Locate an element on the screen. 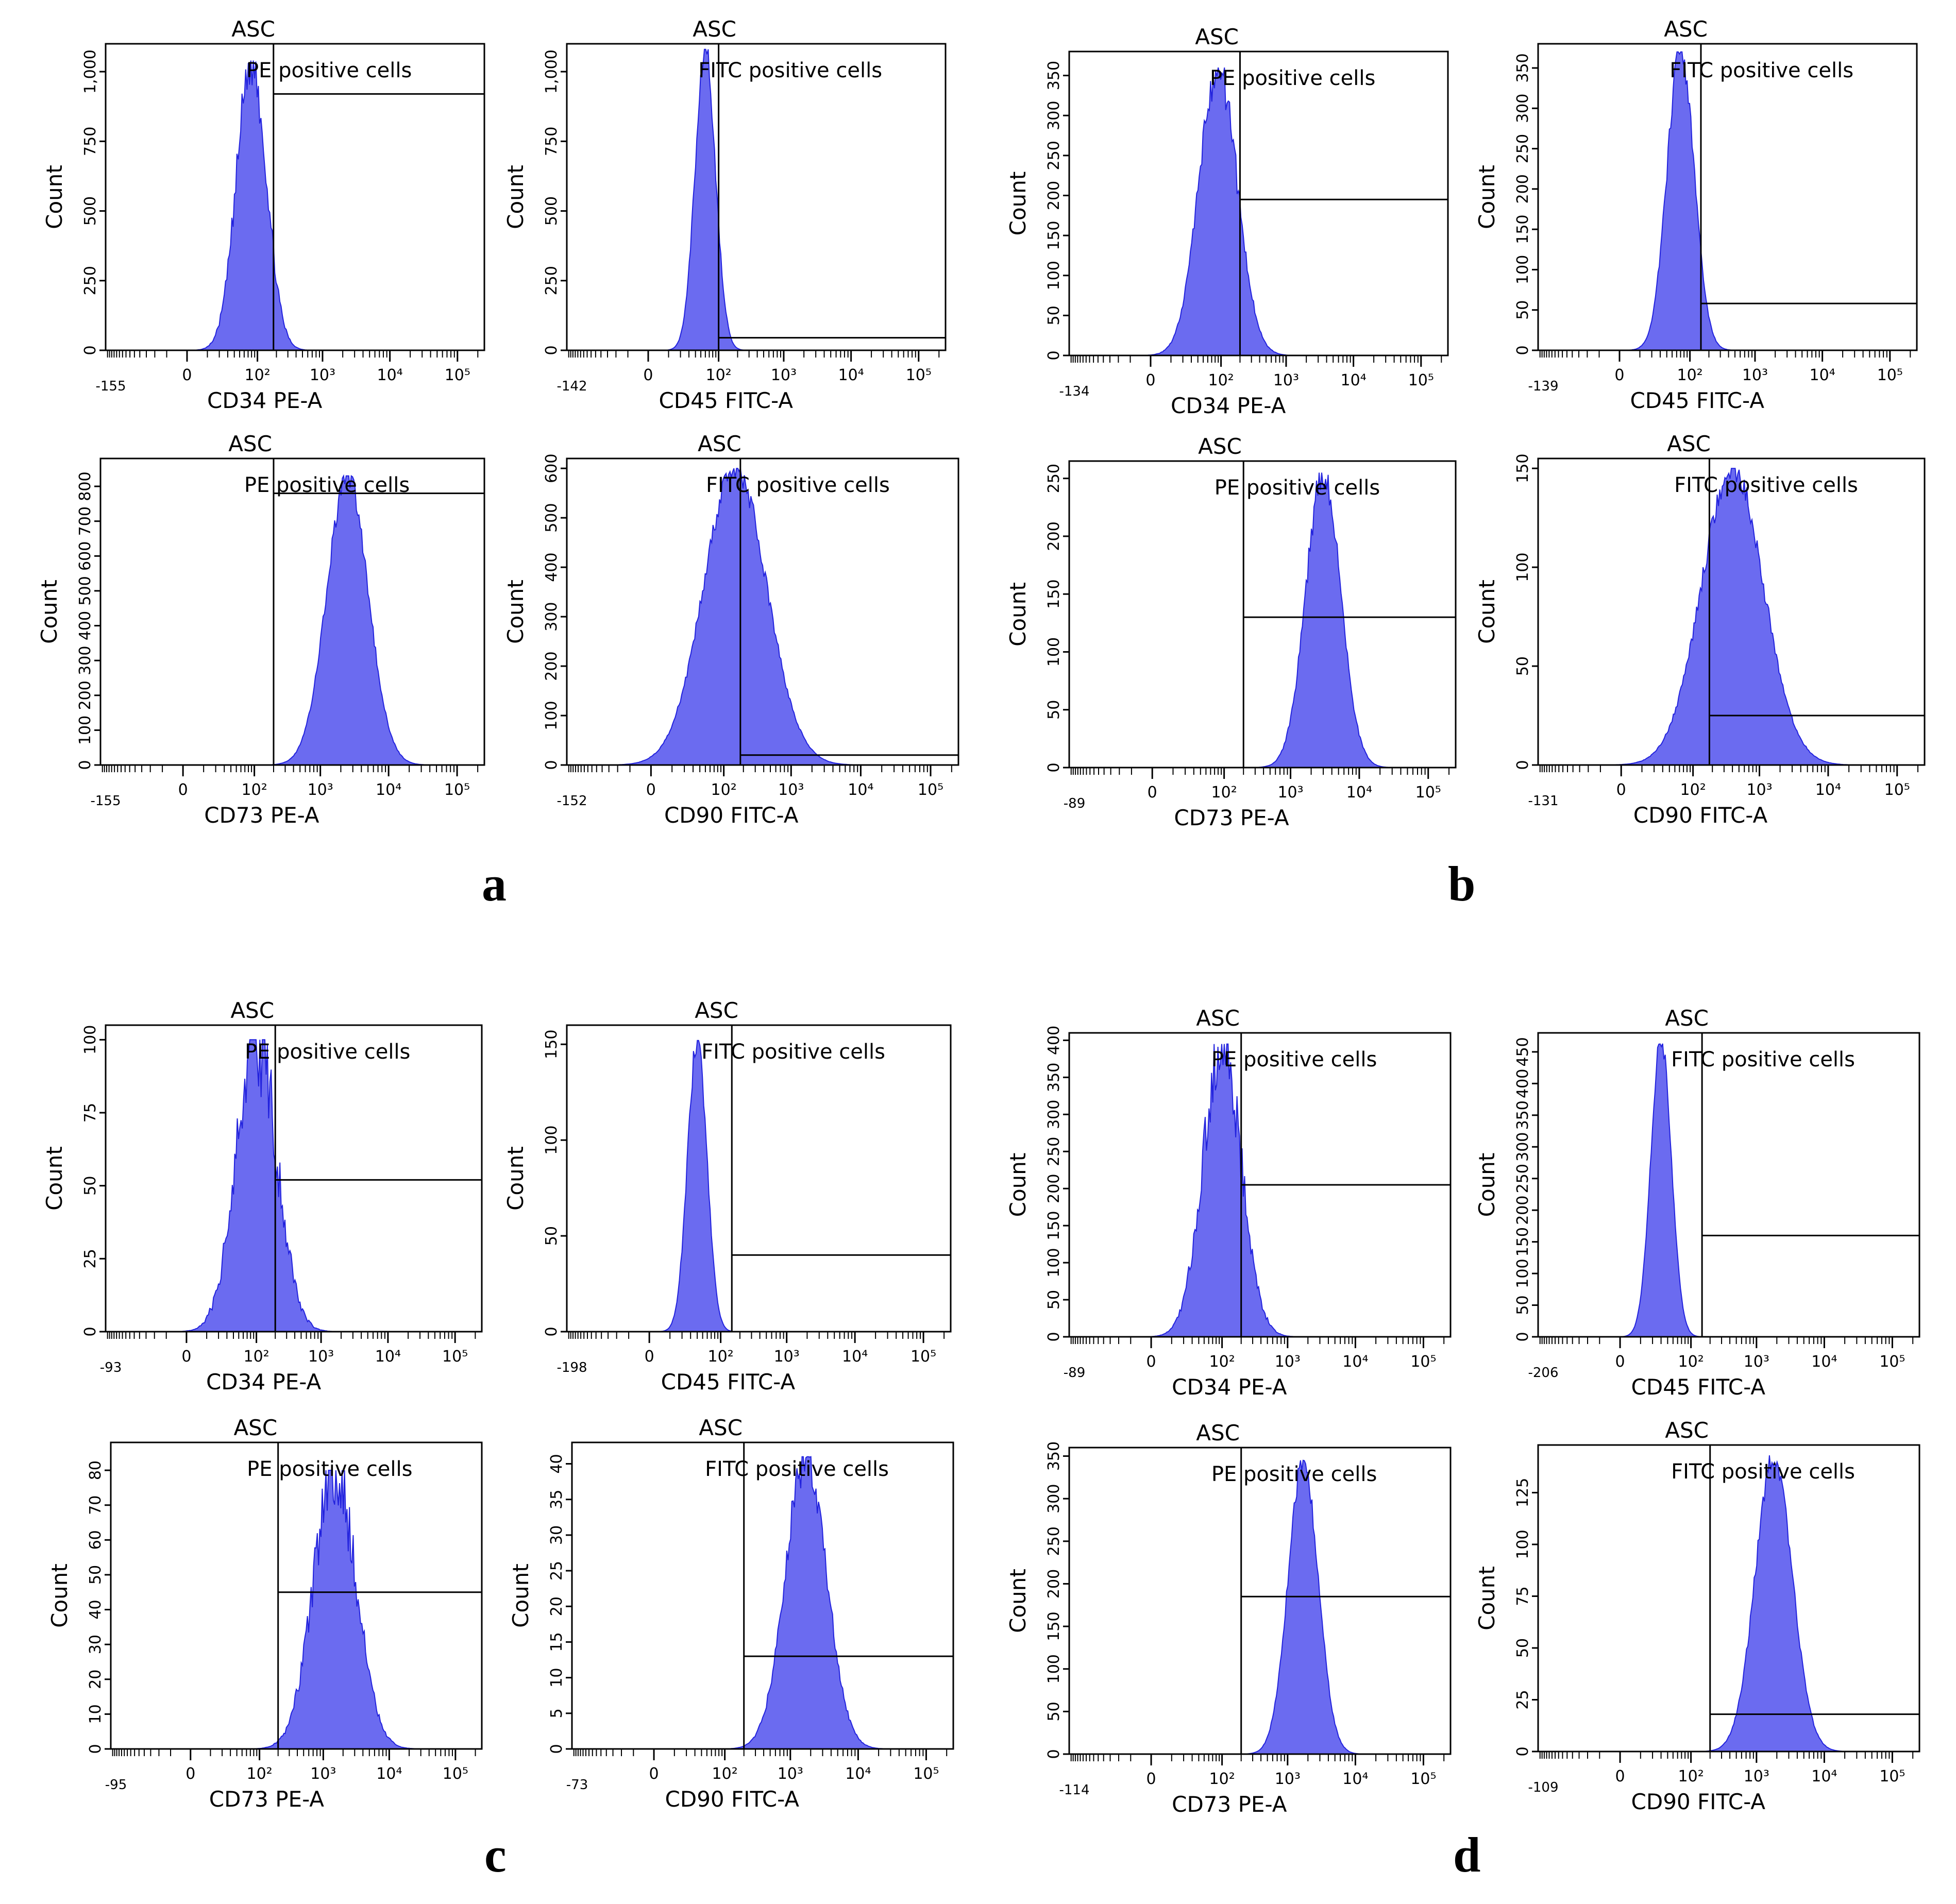  plot-title-a1: ASC is located at coordinates (253, 29).